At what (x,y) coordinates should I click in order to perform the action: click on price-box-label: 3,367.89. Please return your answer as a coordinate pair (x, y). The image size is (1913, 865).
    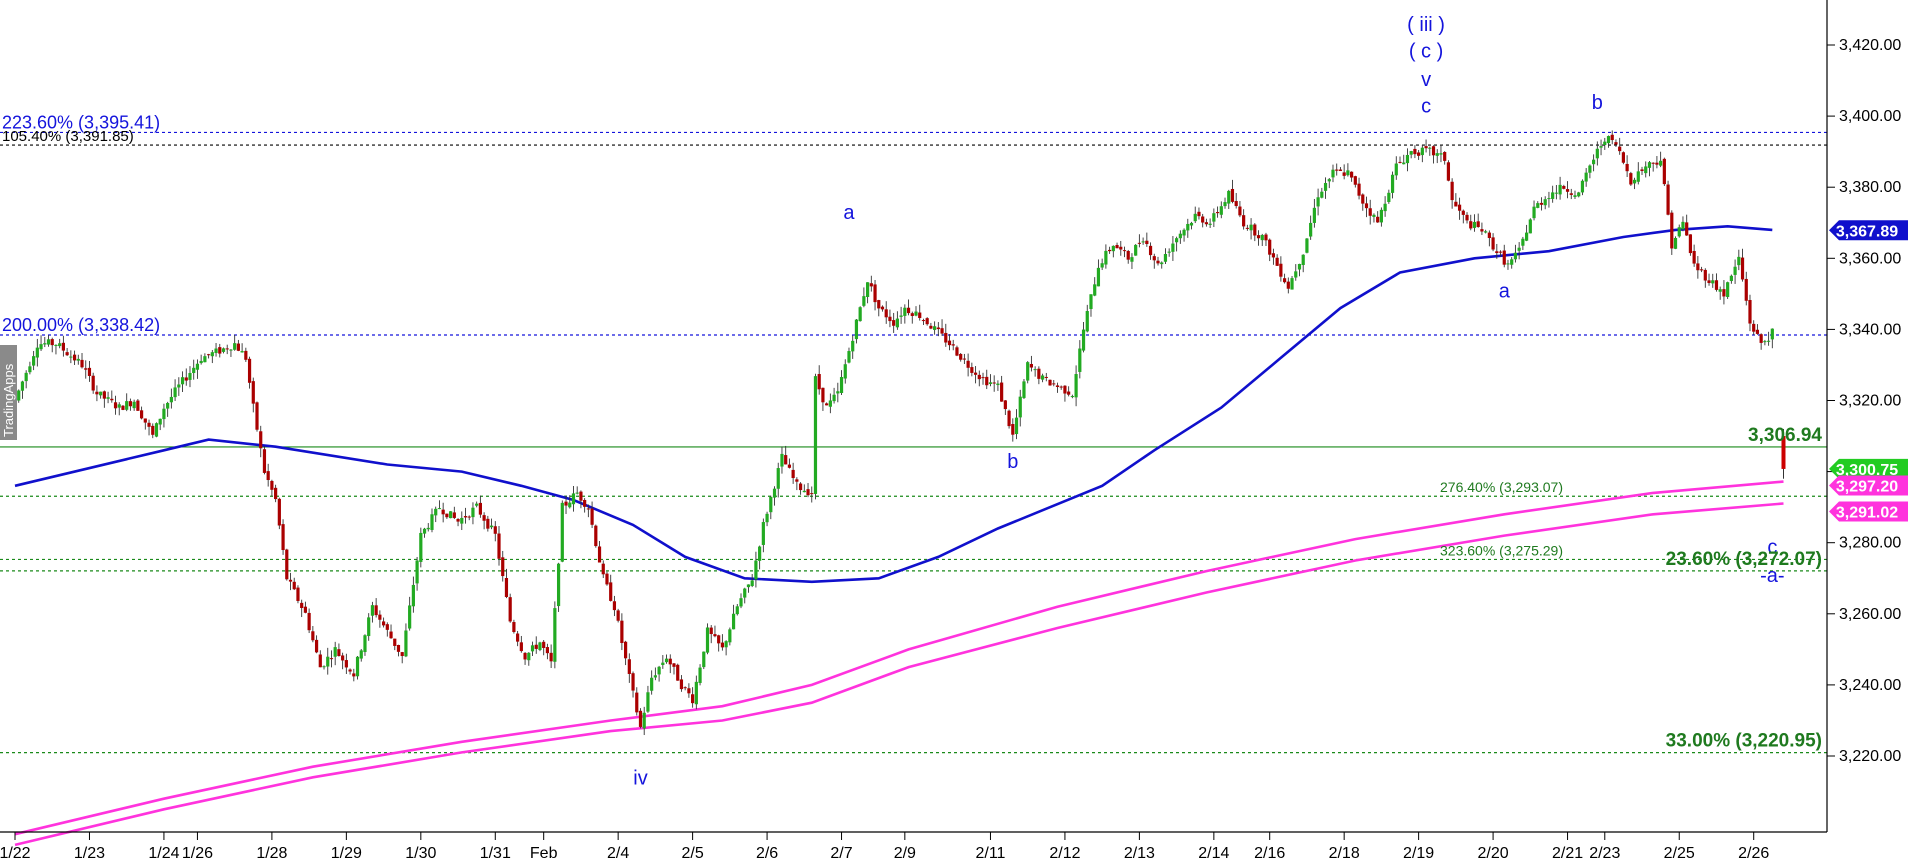
    Looking at the image, I should click on (1867, 231).